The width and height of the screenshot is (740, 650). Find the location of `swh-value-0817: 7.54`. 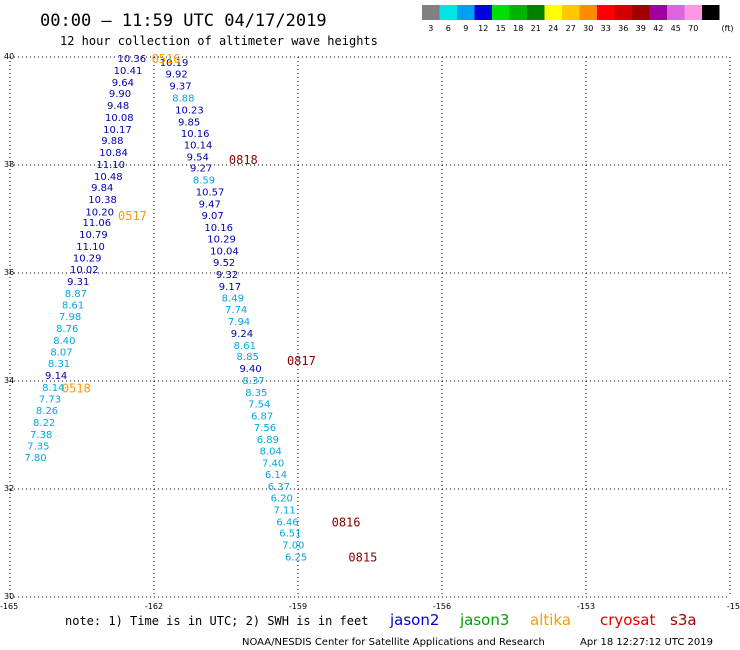

swh-value-0817: 7.54 is located at coordinates (259, 405).